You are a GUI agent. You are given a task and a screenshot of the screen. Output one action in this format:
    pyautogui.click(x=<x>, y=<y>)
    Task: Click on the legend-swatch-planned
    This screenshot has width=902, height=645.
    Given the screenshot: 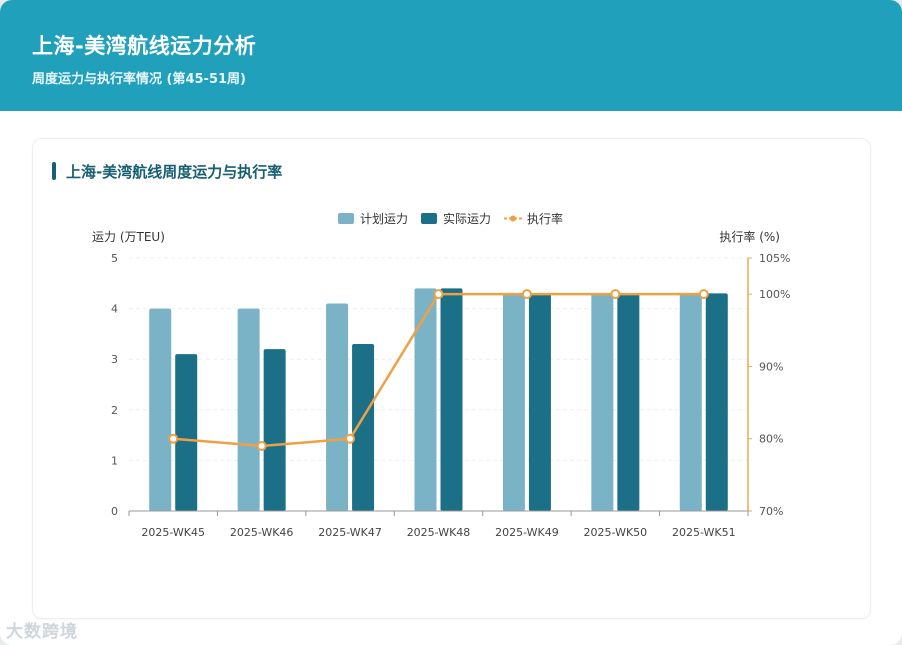 What is the action you would take?
    pyautogui.click(x=346, y=218)
    